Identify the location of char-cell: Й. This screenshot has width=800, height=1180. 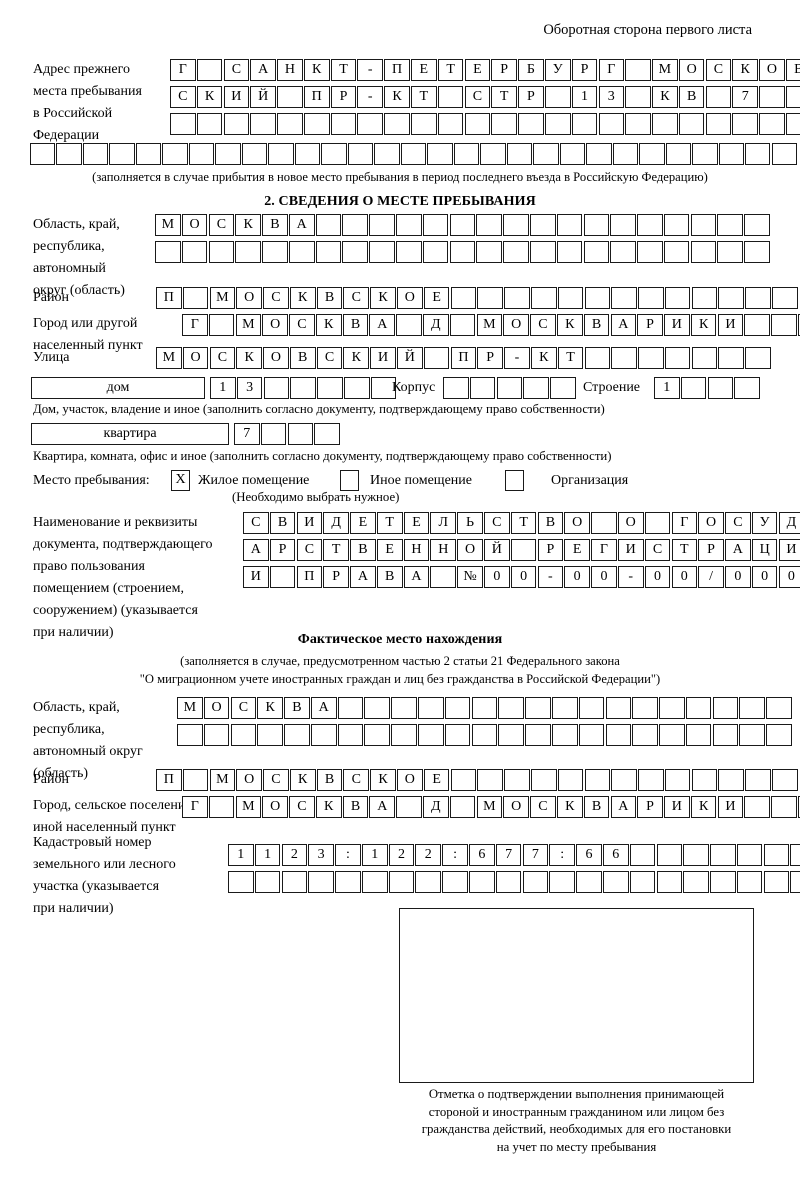
(497, 550).